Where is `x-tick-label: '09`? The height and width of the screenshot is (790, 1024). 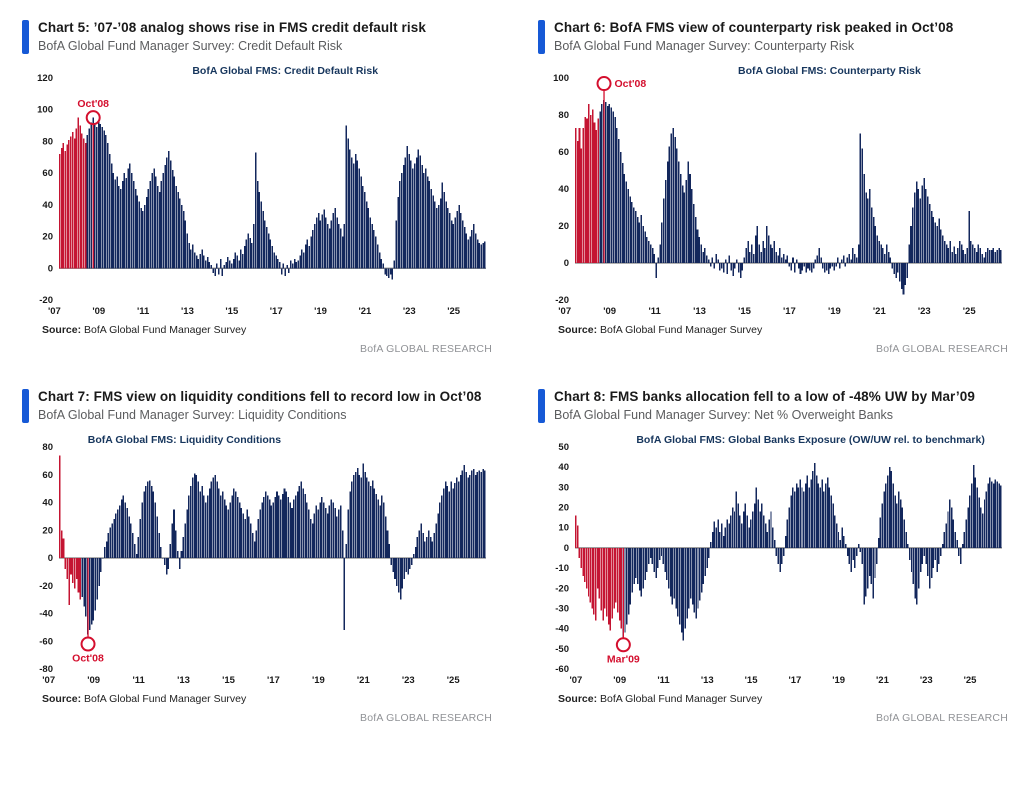
x-tick-label: '09 is located at coordinates (609, 311).